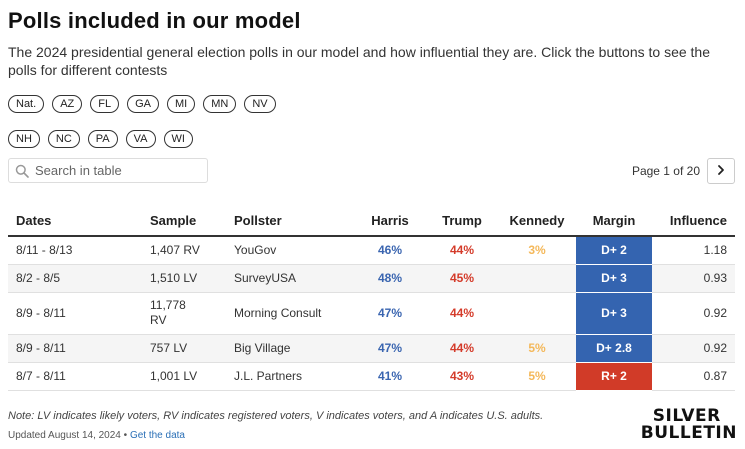  Describe the element at coordinates (184, 376) in the screenshot. I see `cell-sample: 1,001 LV` at that location.